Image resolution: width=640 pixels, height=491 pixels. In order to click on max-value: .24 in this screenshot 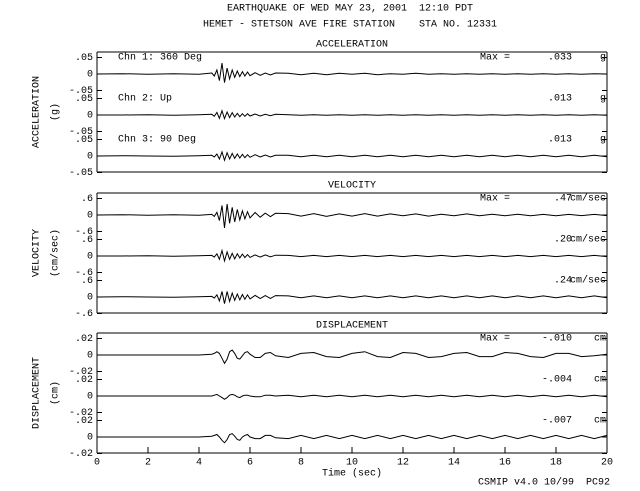, I will do `click(563, 281)`.